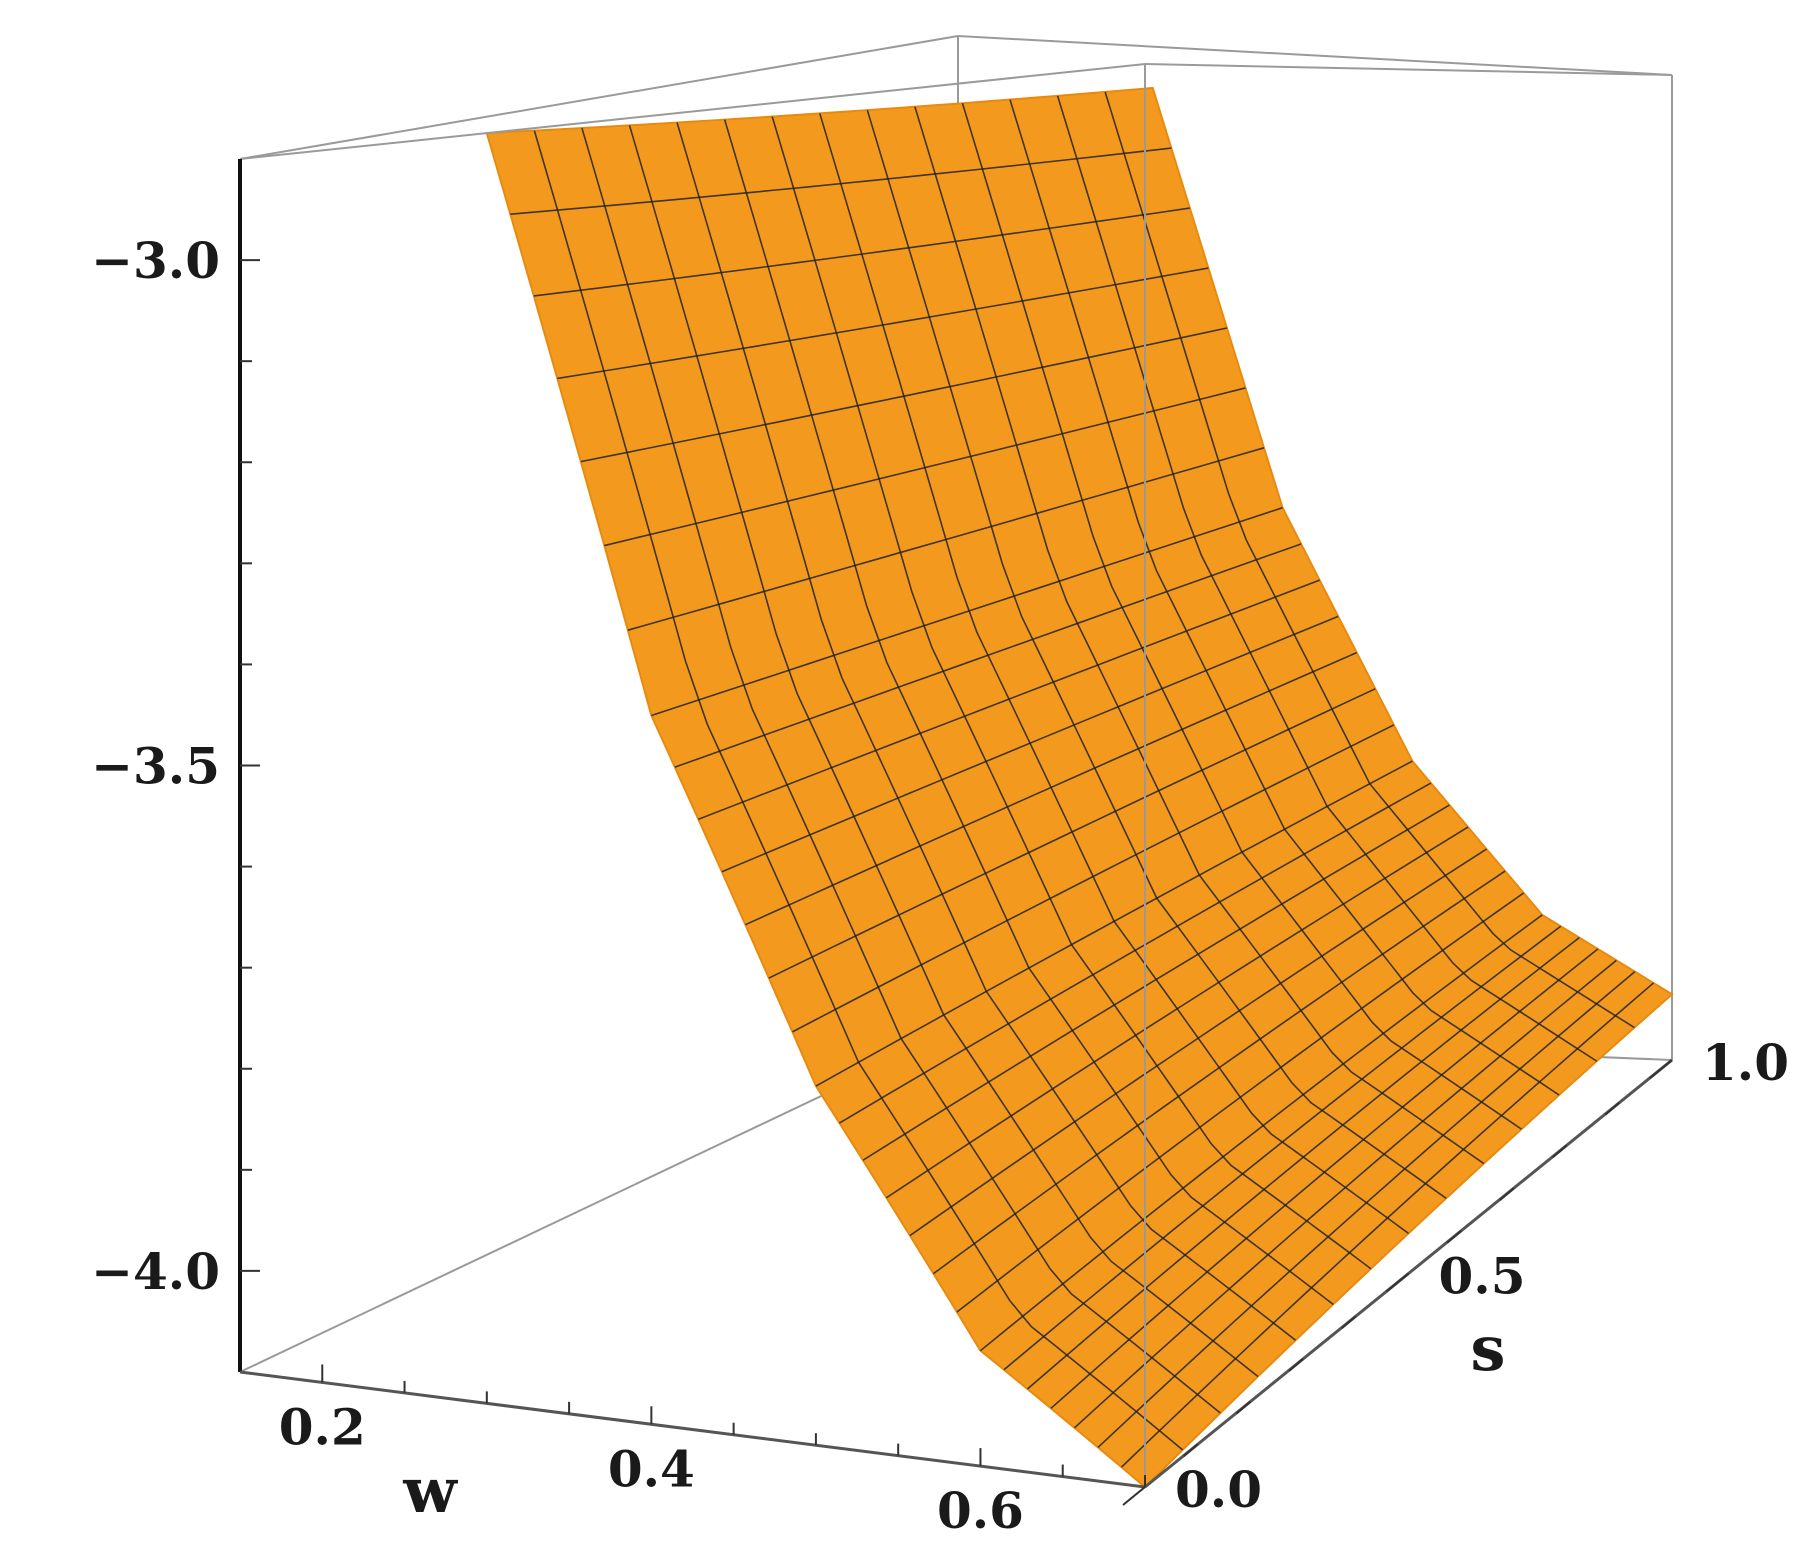 The width and height of the screenshot is (1806, 1543). I want to click on w-tick-label: 0.4, so click(651, 1468).